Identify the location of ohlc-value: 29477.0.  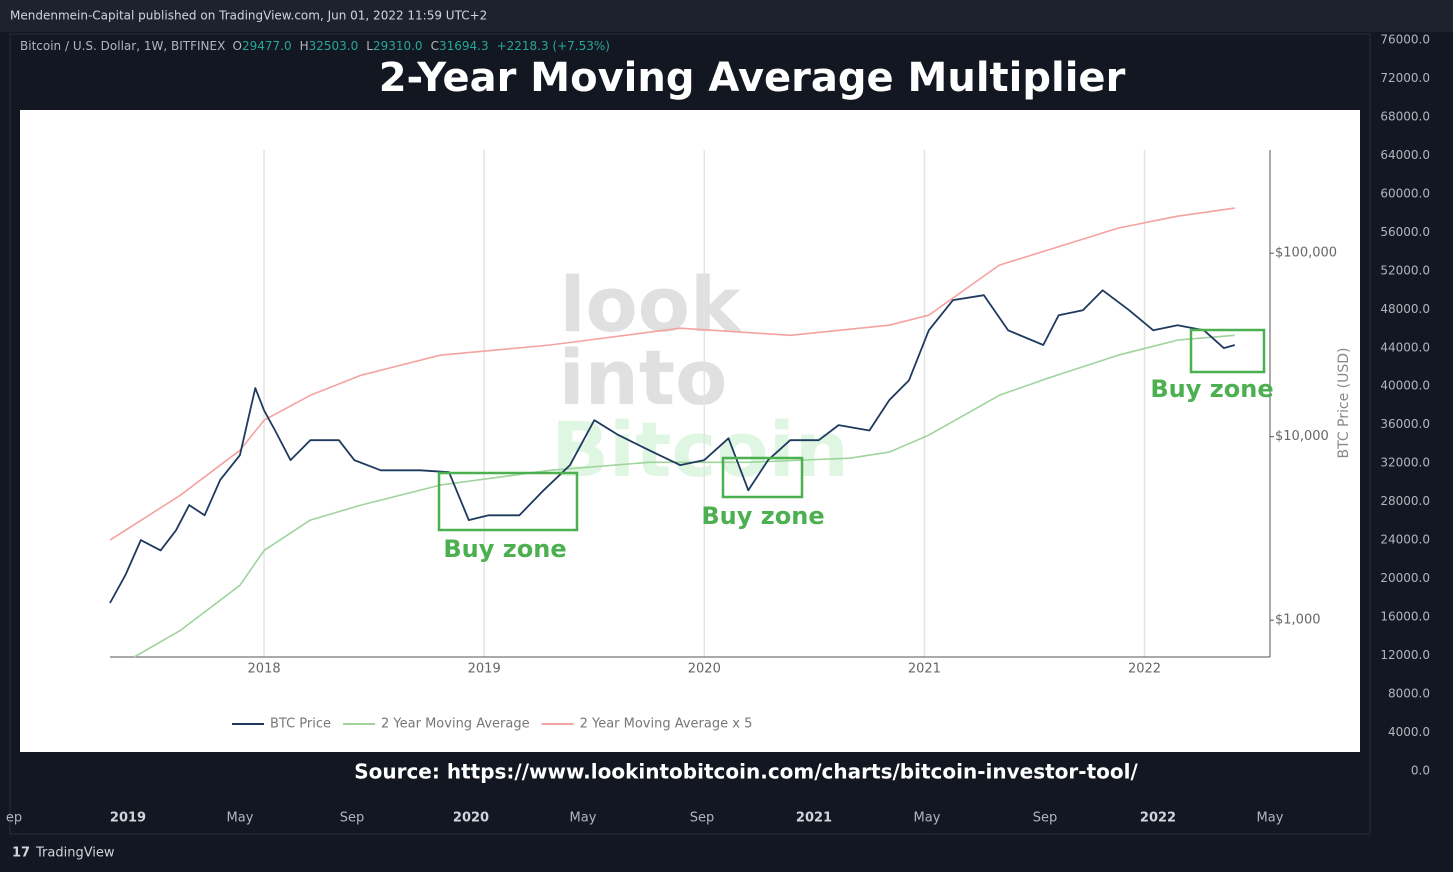
(267, 46).